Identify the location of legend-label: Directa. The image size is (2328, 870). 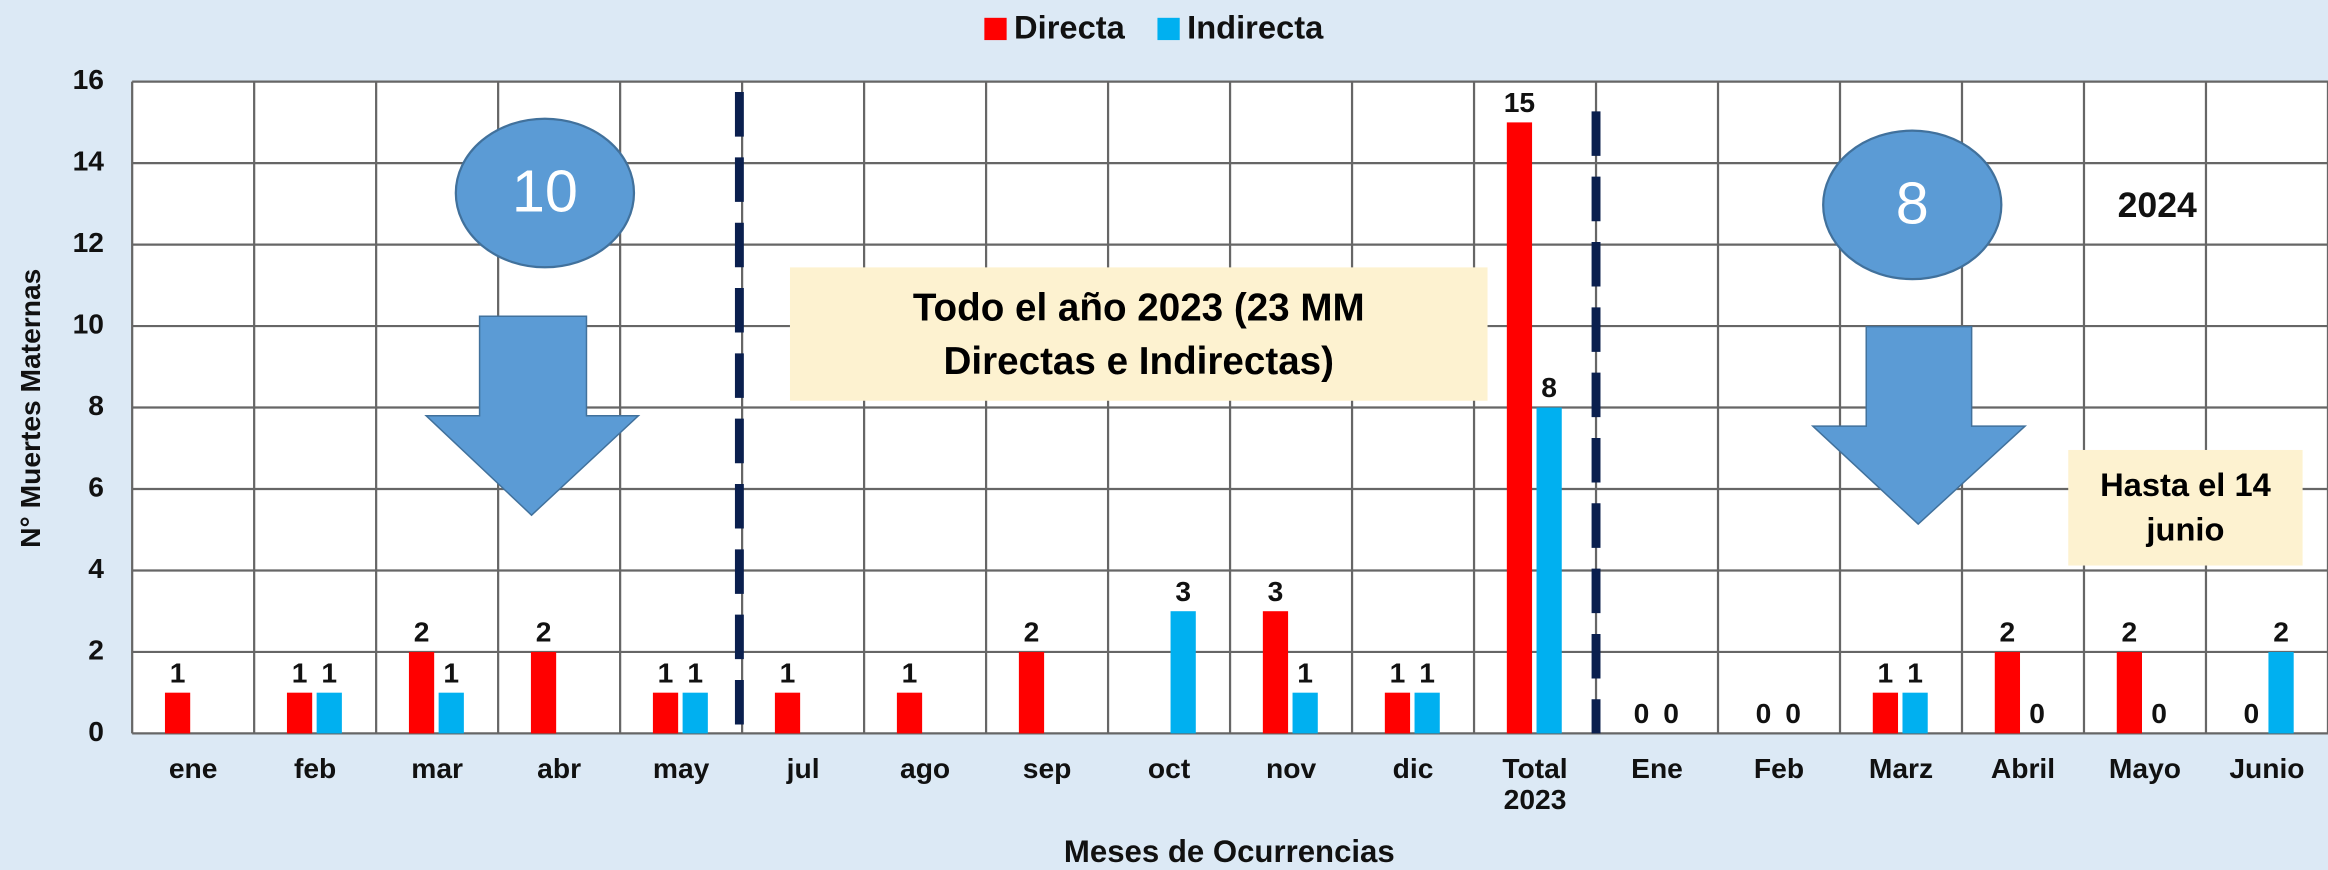
(1070, 26).